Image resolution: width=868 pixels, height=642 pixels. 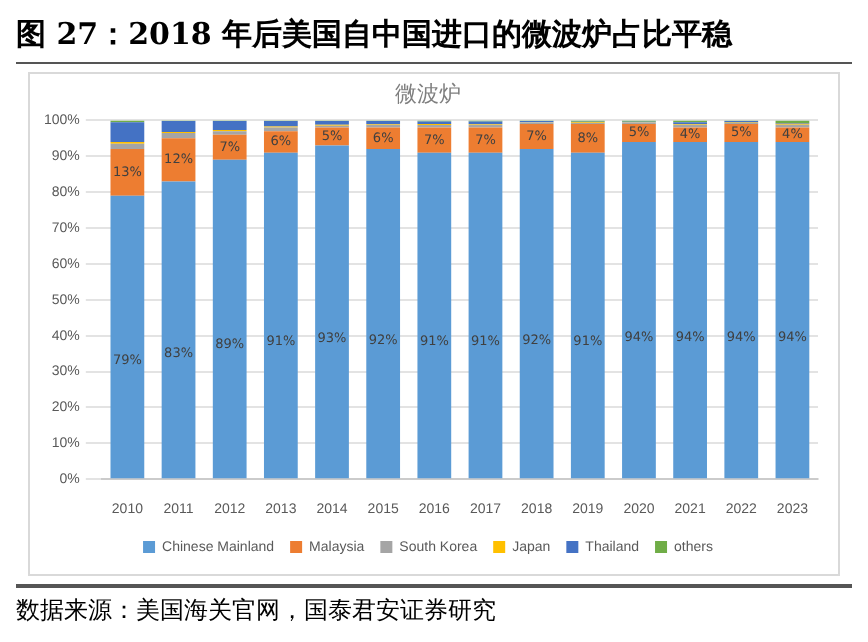 I want to click on chart-subtitle: 微波炉, so click(x=428, y=93).